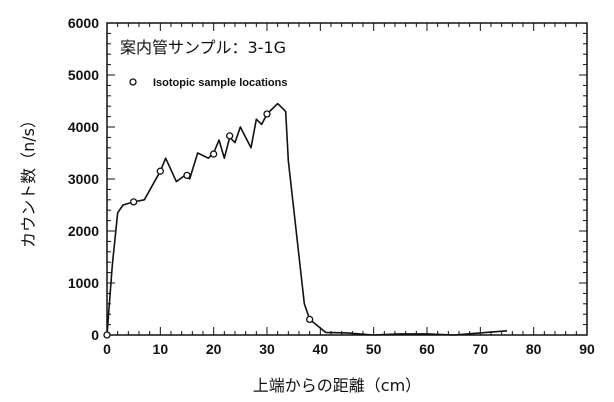 This screenshot has width=614, height=402. Describe the element at coordinates (203, 47) in the screenshot. I see `chart-title: 案内管サンプル：3-1G` at that location.